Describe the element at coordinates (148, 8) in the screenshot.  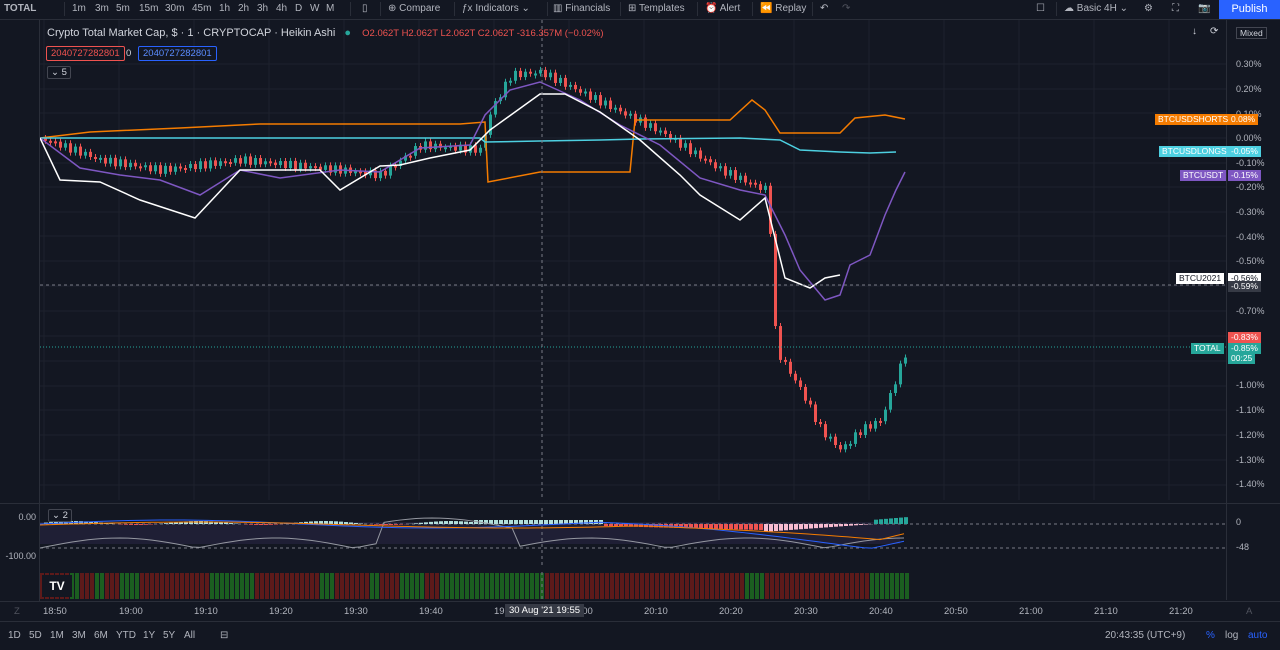
I see `timeframe-15m: 15m` at that location.